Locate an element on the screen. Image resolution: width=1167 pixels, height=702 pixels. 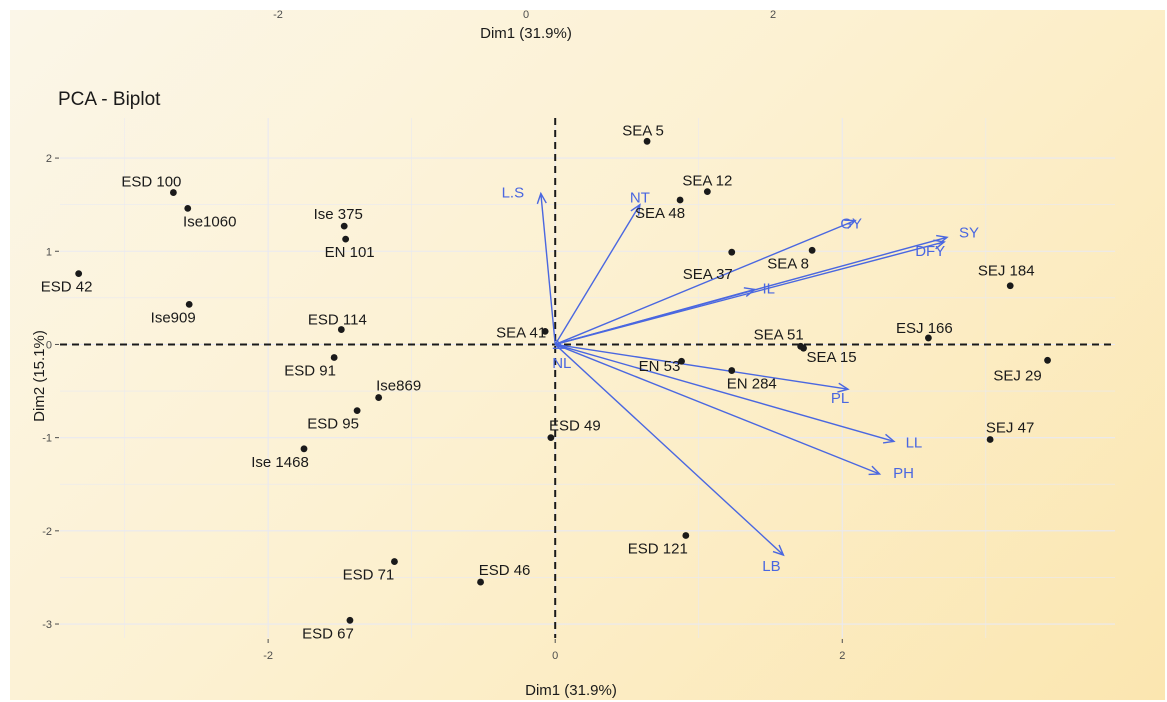
variable-label: LB is located at coordinates (771, 566).